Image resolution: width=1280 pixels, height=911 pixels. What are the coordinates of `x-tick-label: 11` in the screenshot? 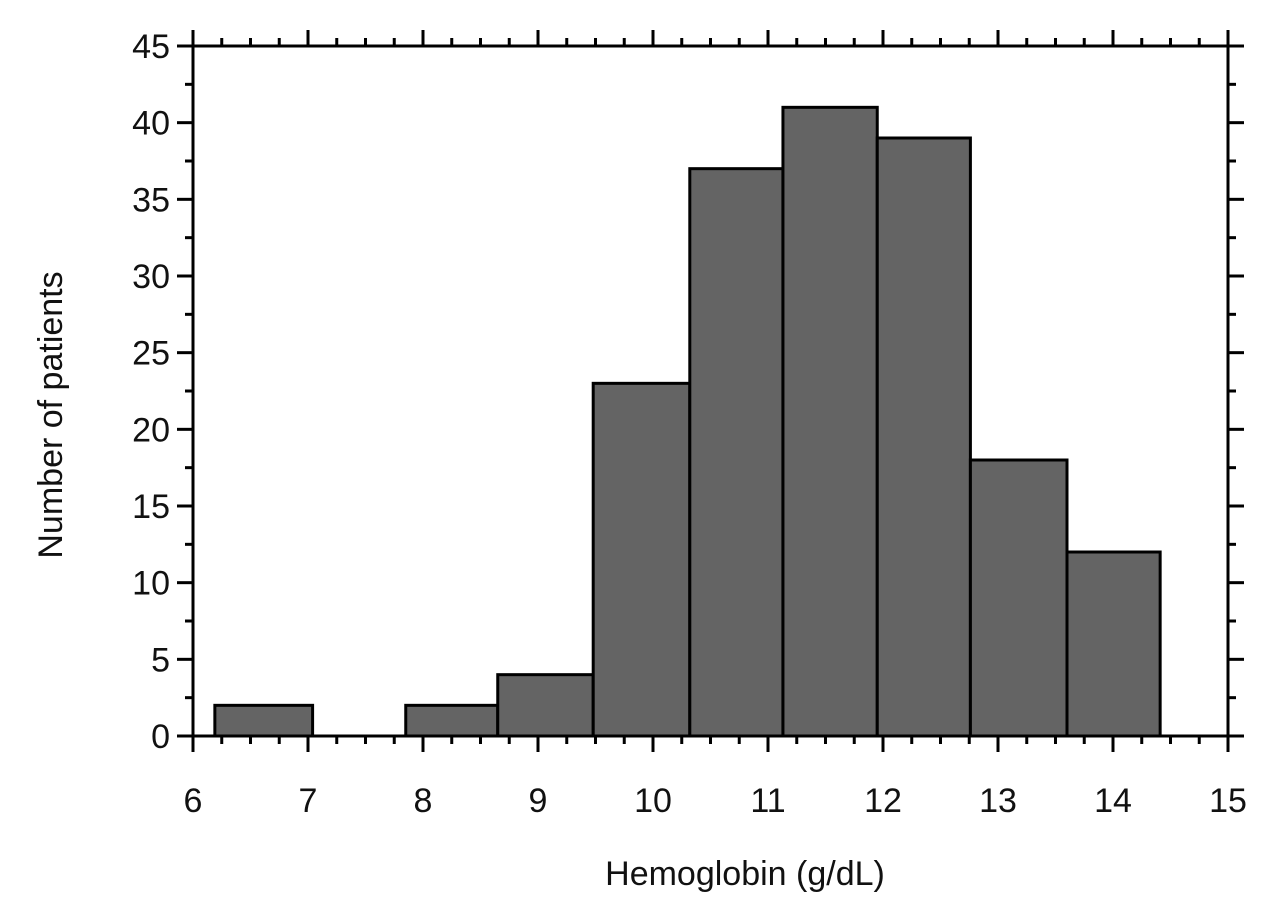 It's located at (767, 801).